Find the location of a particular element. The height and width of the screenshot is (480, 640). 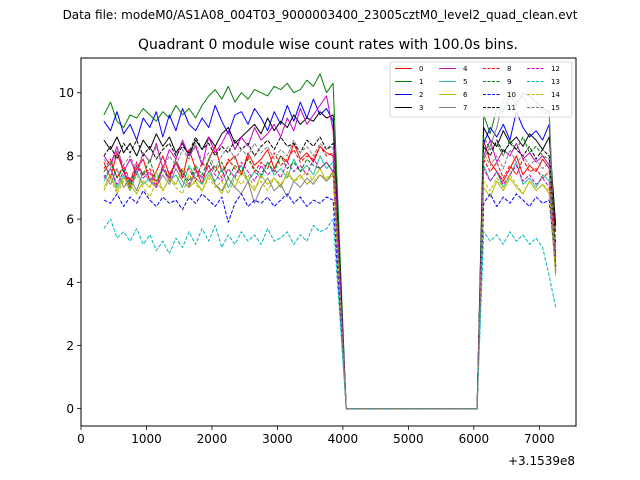

x-tick-label: 5000 is located at coordinates (408, 439).